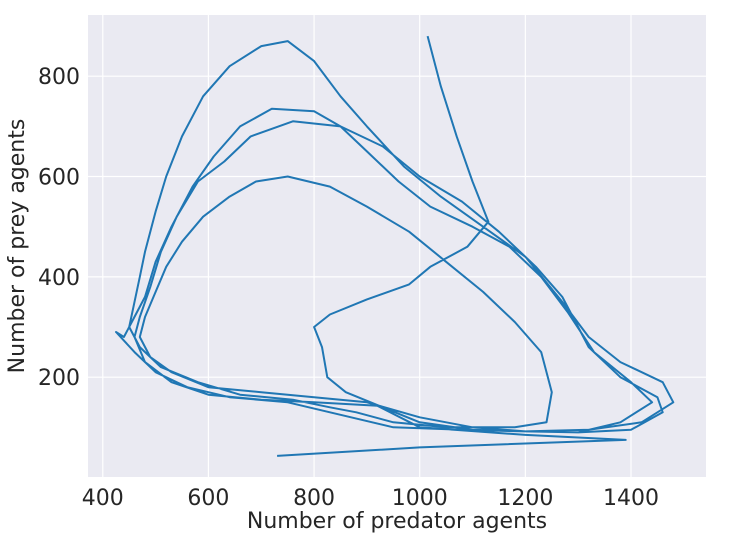  I want to click on y-tick-label: 200, so click(59, 378).